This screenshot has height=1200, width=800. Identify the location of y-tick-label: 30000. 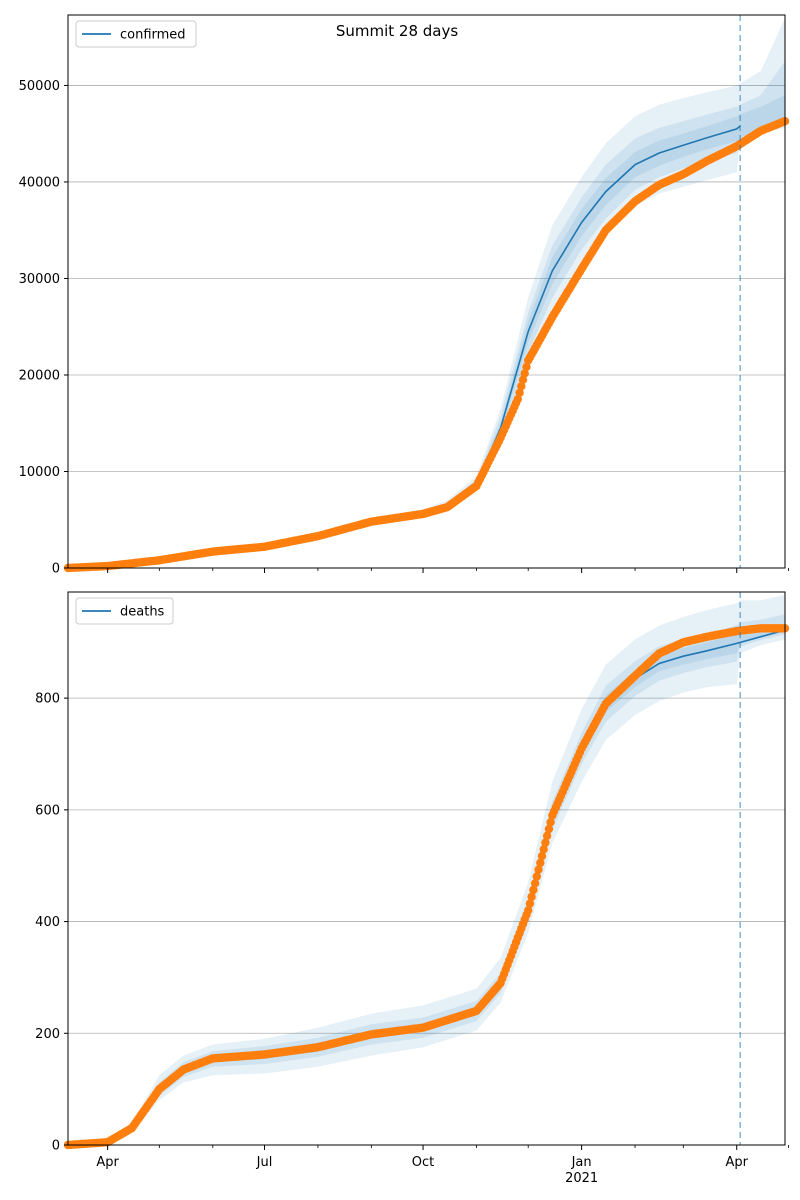
(39, 279).